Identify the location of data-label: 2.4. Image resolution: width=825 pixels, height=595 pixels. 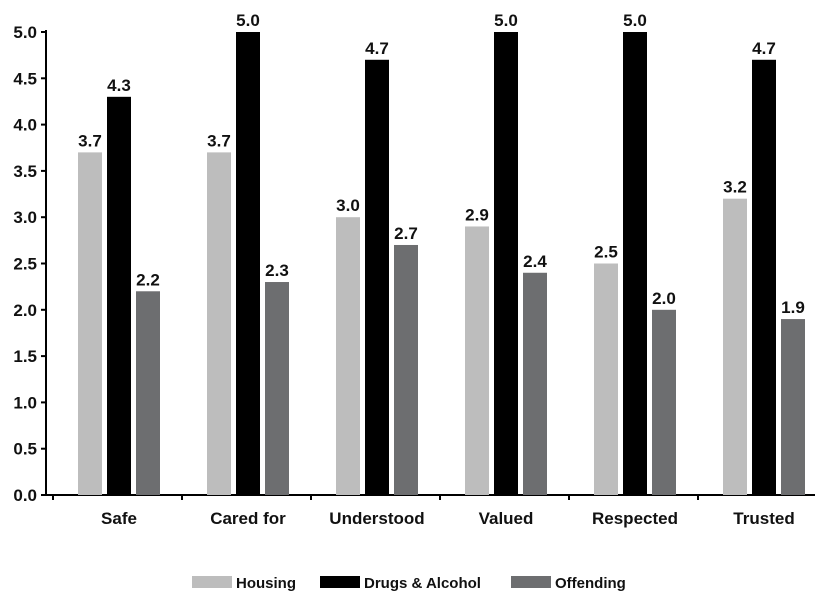
(535, 261).